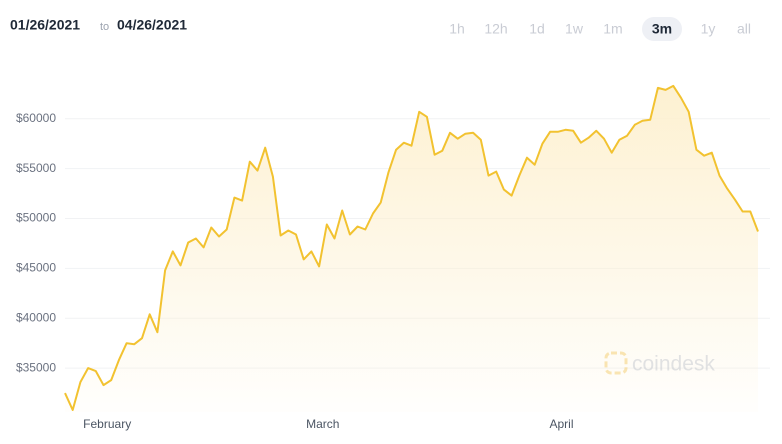  Describe the element at coordinates (107, 424) in the screenshot. I see `x-tick-label: February` at that location.